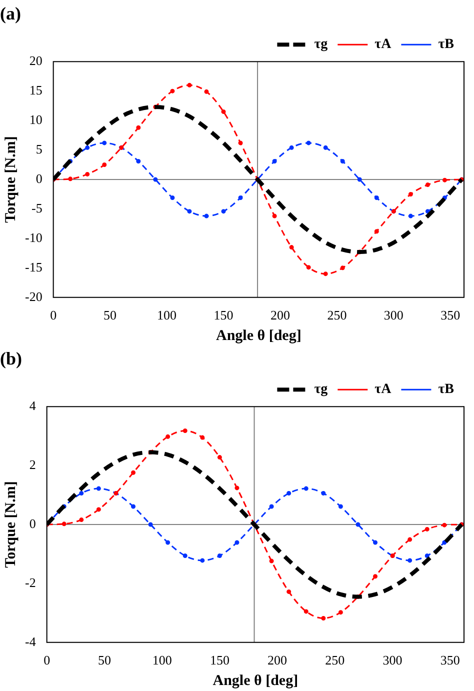  I want to click on y-tick-label: -4, so click(30, 641).